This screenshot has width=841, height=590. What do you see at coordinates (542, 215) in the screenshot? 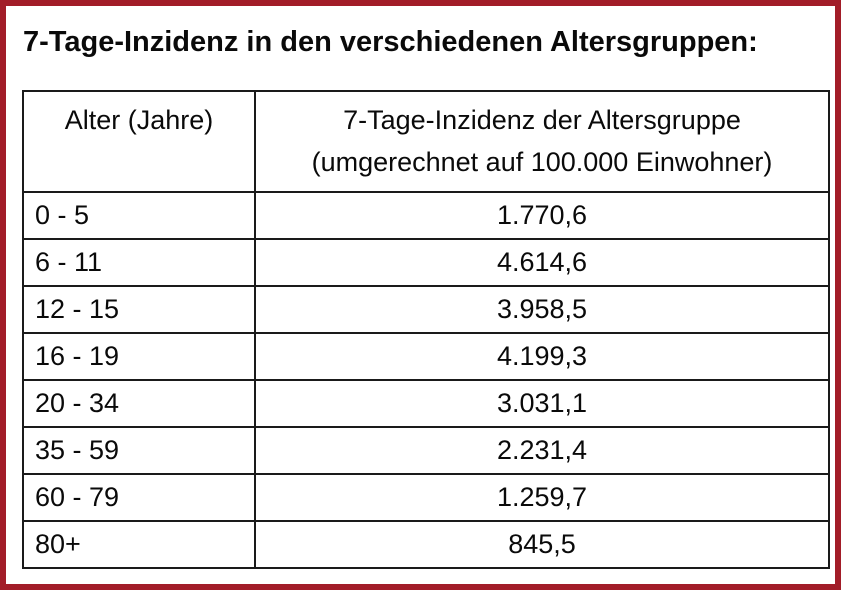
I see `incidence-cell: 1.770,6` at bounding box center [542, 215].